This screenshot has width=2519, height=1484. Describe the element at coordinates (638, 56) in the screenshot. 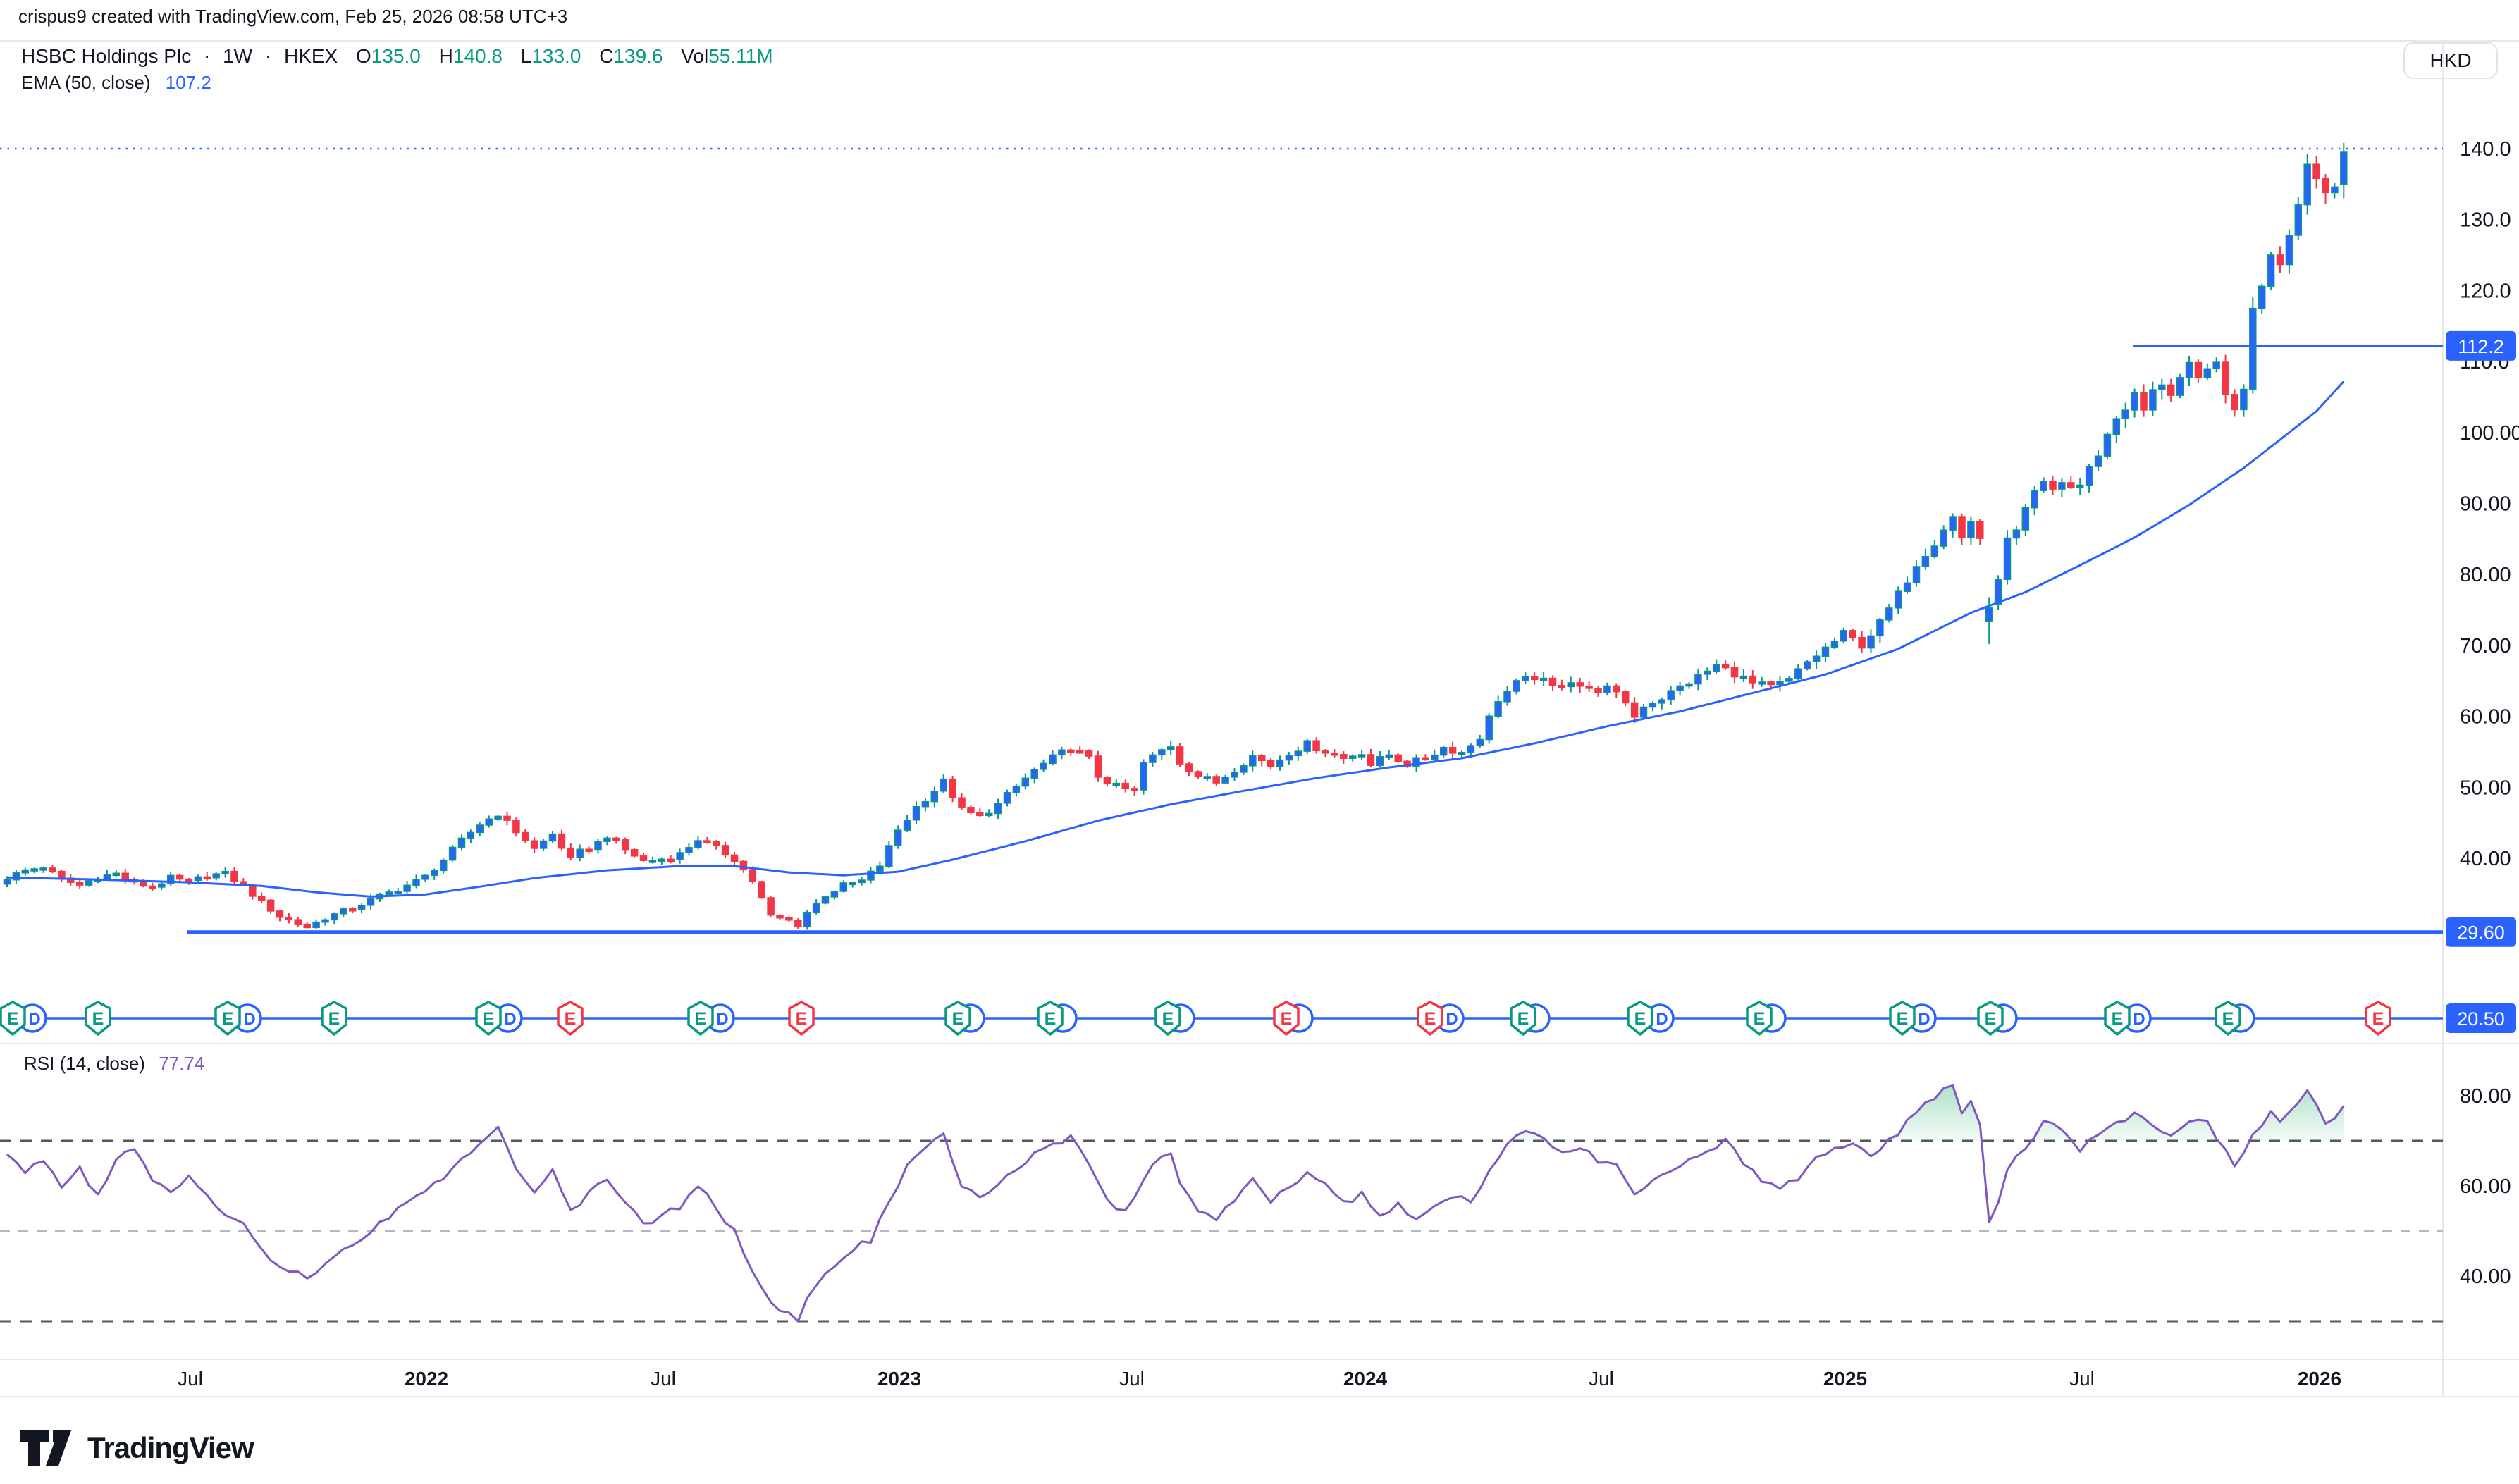

I see `close-value: 139.6` at that location.